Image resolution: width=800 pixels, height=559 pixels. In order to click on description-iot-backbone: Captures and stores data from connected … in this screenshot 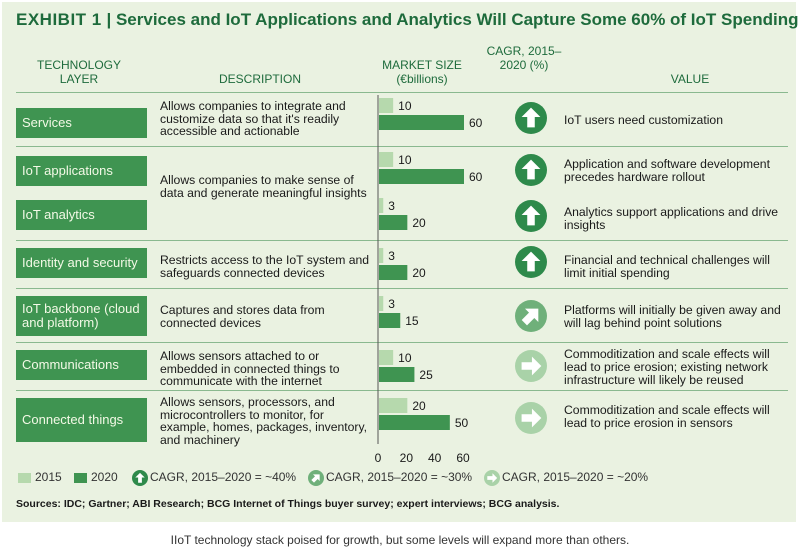, I will do `click(242, 316)`.